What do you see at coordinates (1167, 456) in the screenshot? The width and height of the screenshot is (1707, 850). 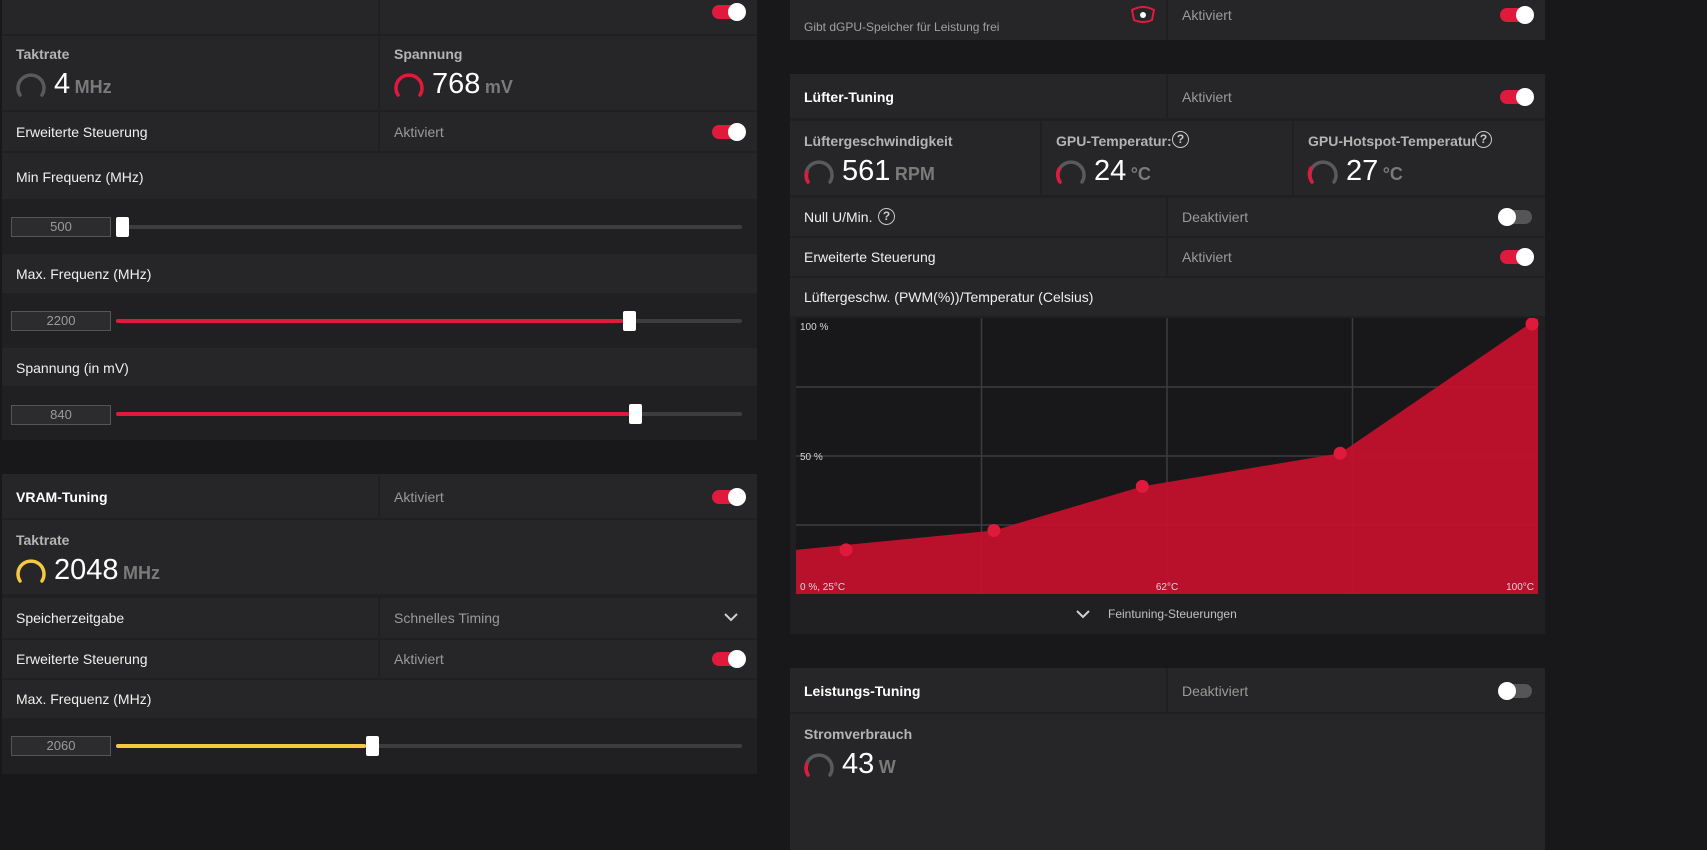 I see `chart-area-series` at bounding box center [1167, 456].